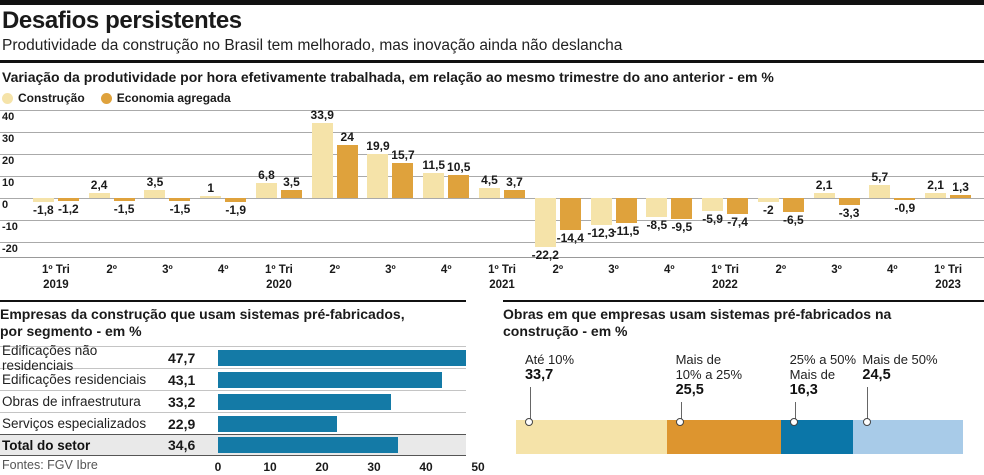 The width and height of the screenshot is (984, 475). What do you see at coordinates (905, 207) in the screenshot?
I see `bar-value-label: -0,9` at bounding box center [905, 207].